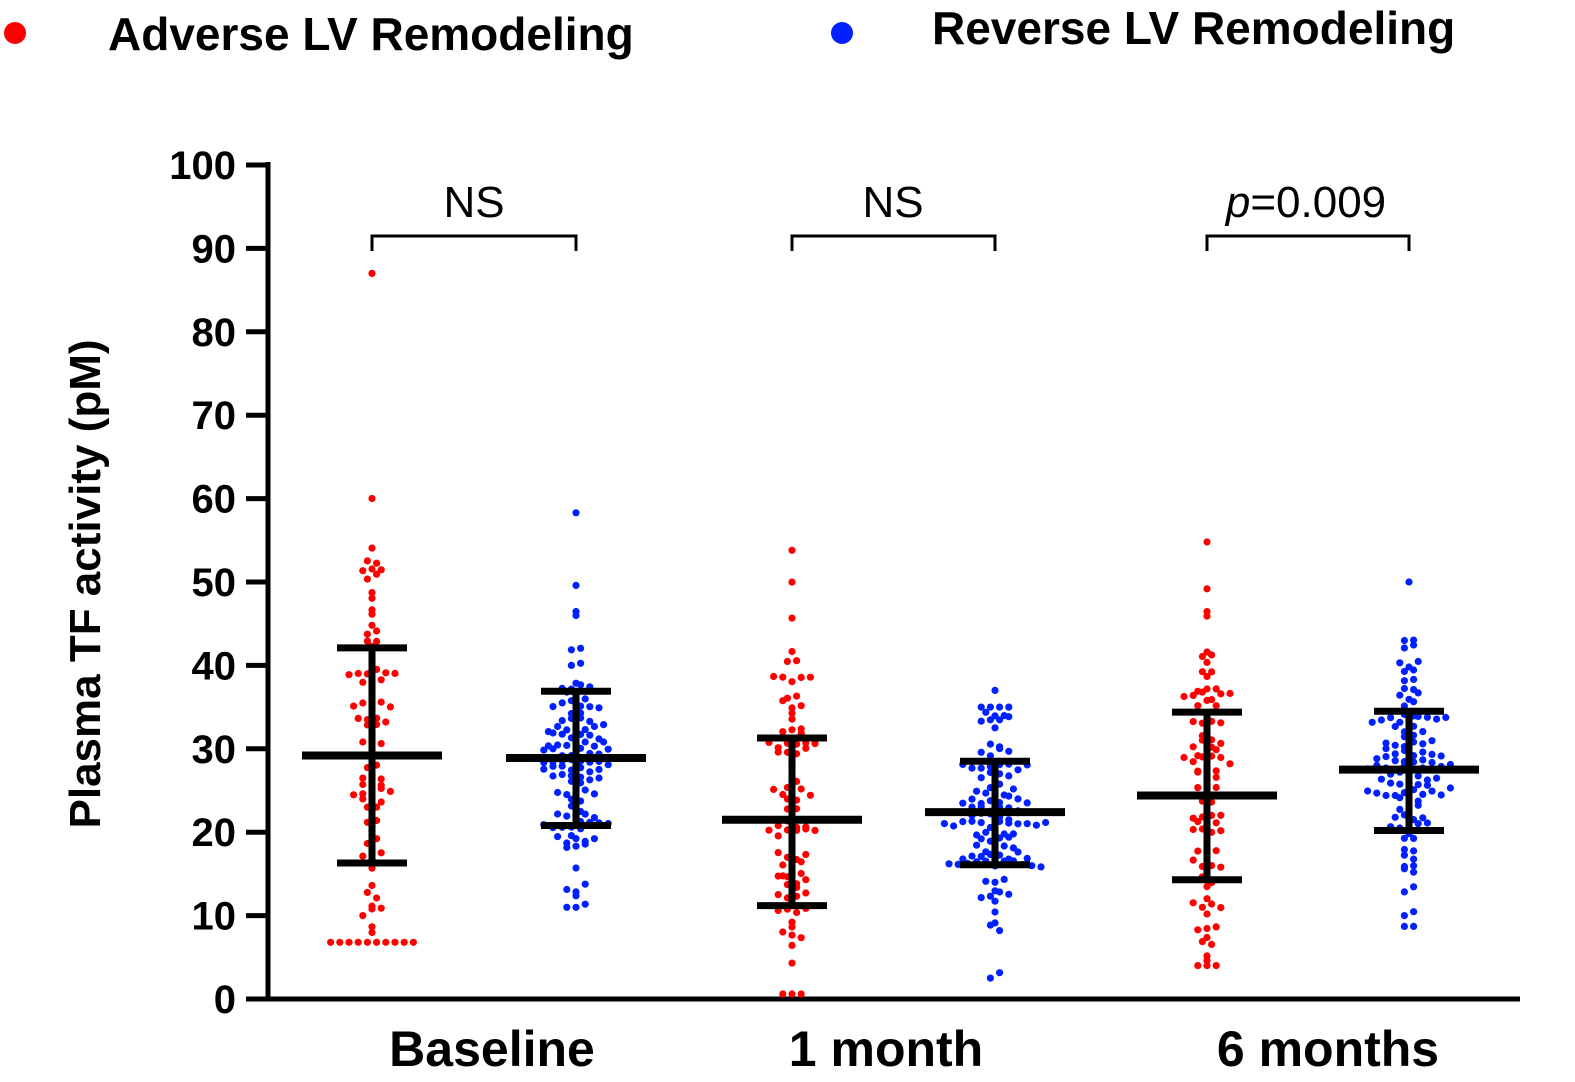 This screenshot has width=1575, height=1082. What do you see at coordinates (914, 1049) in the screenshot?
I see `category-labels: Baseline 1 month 6 months` at bounding box center [914, 1049].